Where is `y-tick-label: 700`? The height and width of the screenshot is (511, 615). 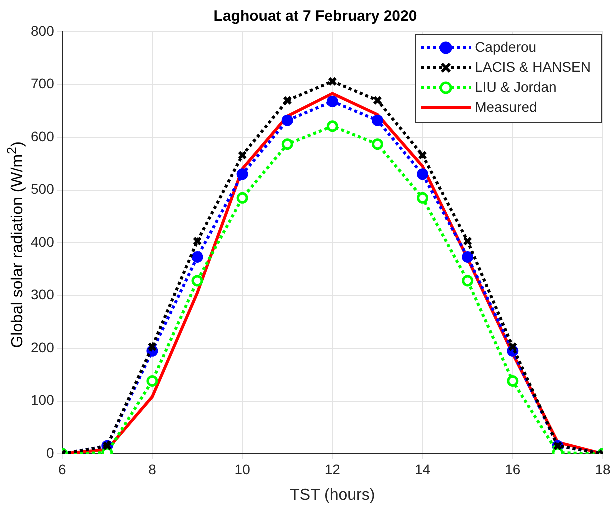 y-tick-label: 700 is located at coordinates (43, 84).